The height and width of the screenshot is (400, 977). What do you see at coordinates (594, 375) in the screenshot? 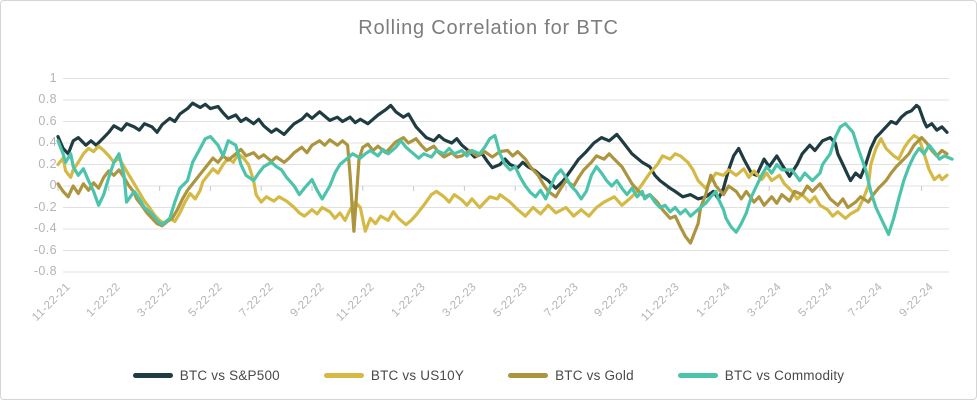
I see `legend-label: BTC vs Gold` at bounding box center [594, 375].